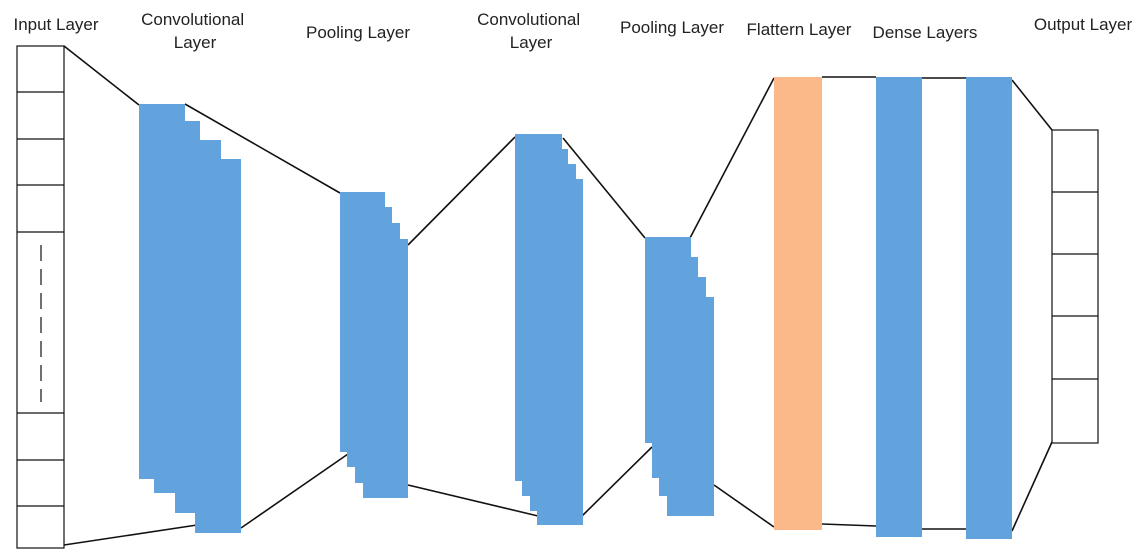  I want to click on output-layer-vector, so click(1075, 286).